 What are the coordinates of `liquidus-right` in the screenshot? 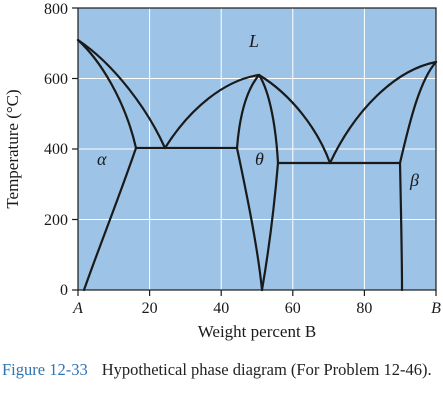 It's located at (383, 112).